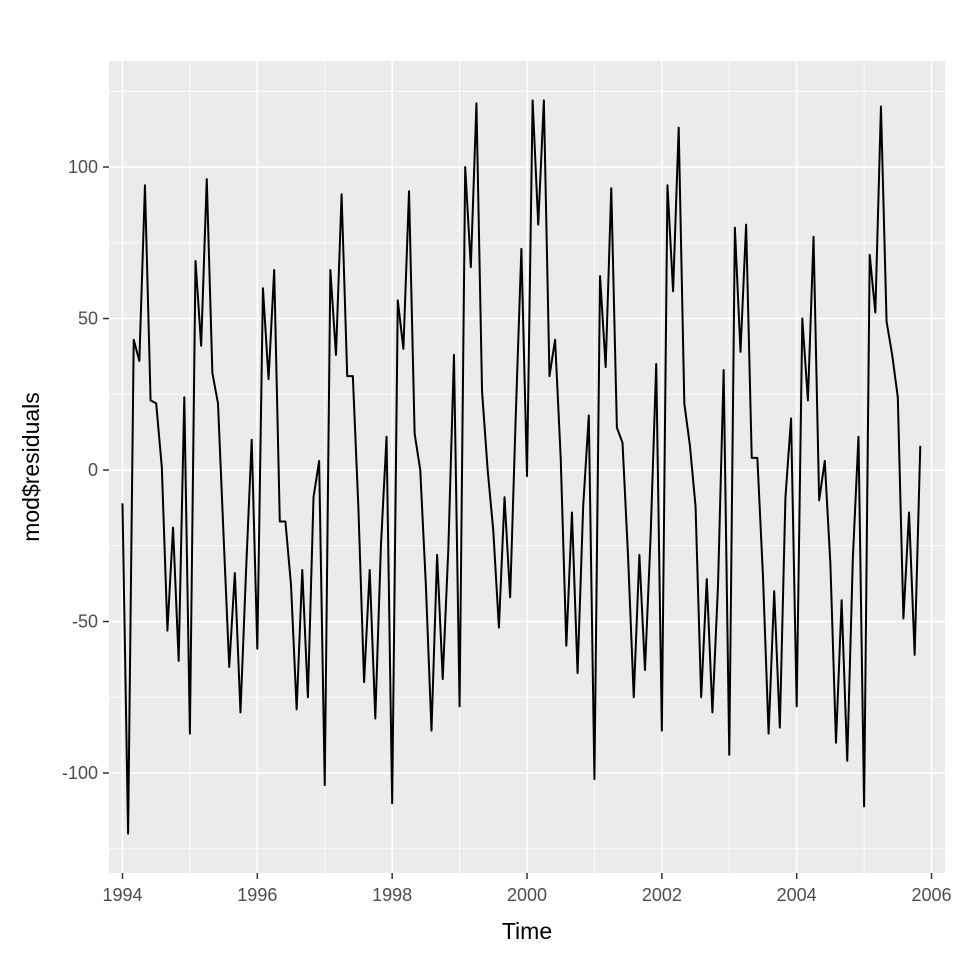  What do you see at coordinates (392, 895) in the screenshot?
I see `x-tick-label: 1998` at bounding box center [392, 895].